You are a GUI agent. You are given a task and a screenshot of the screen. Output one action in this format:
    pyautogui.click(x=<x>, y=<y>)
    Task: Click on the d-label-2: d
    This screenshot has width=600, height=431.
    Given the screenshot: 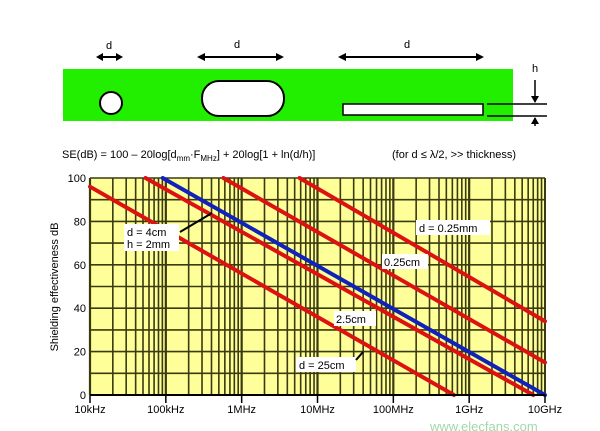 What is the action you would take?
    pyautogui.click(x=237, y=45)
    